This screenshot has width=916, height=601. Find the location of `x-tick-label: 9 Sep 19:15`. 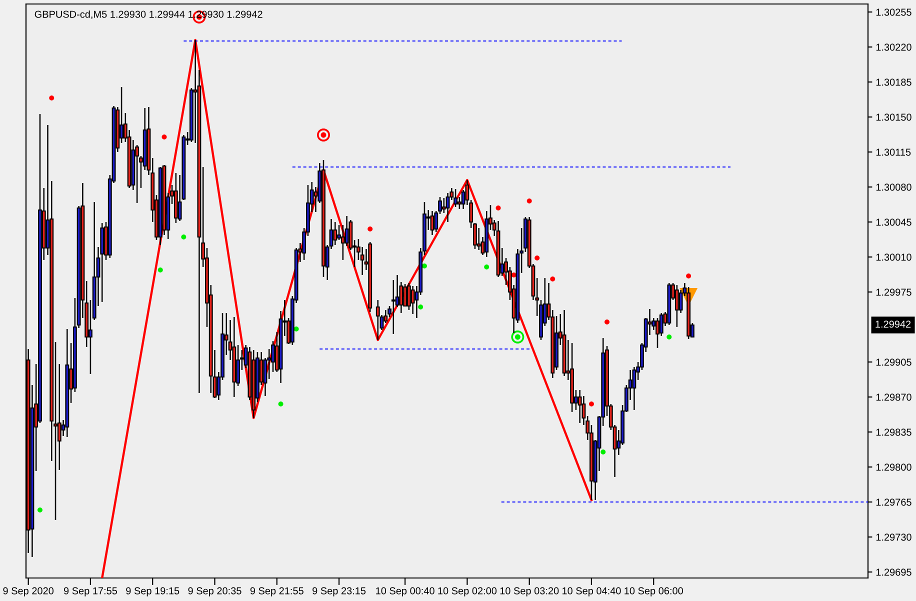

x-tick-label: 9 Sep 19:15 is located at coordinates (153, 591).